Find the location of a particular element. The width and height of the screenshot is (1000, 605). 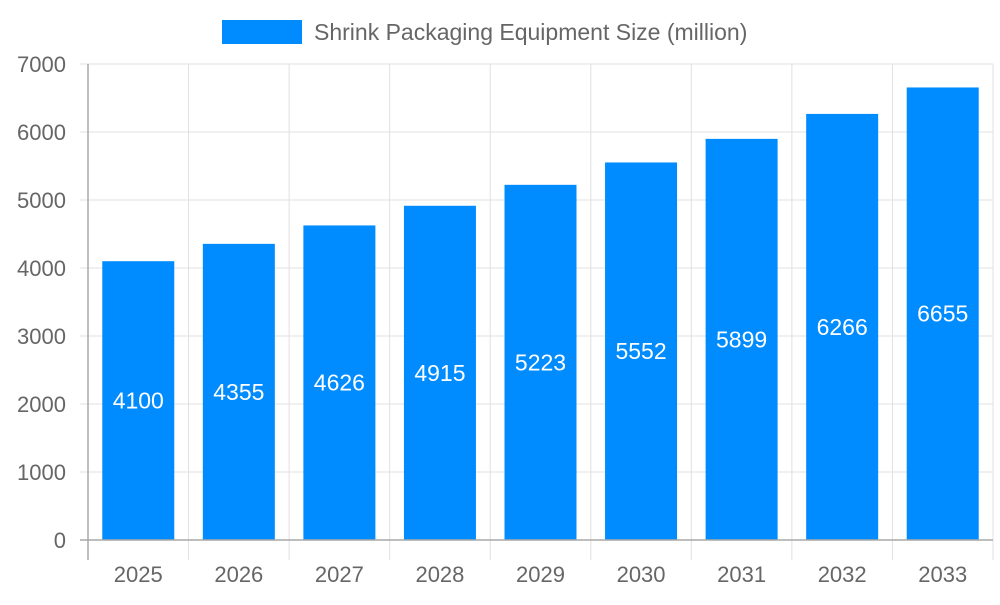

y-tick-label: 4000 is located at coordinates (41, 268).